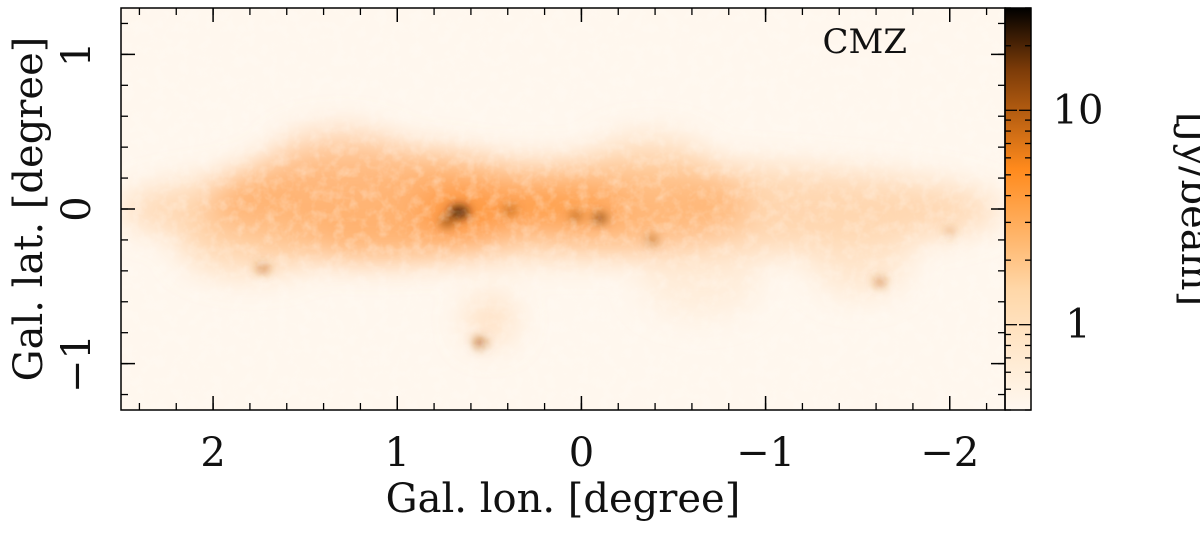 The height and width of the screenshot is (533, 1200). Describe the element at coordinates (1078, 110) in the screenshot. I see `colorbar-tick-label: 10` at that location.